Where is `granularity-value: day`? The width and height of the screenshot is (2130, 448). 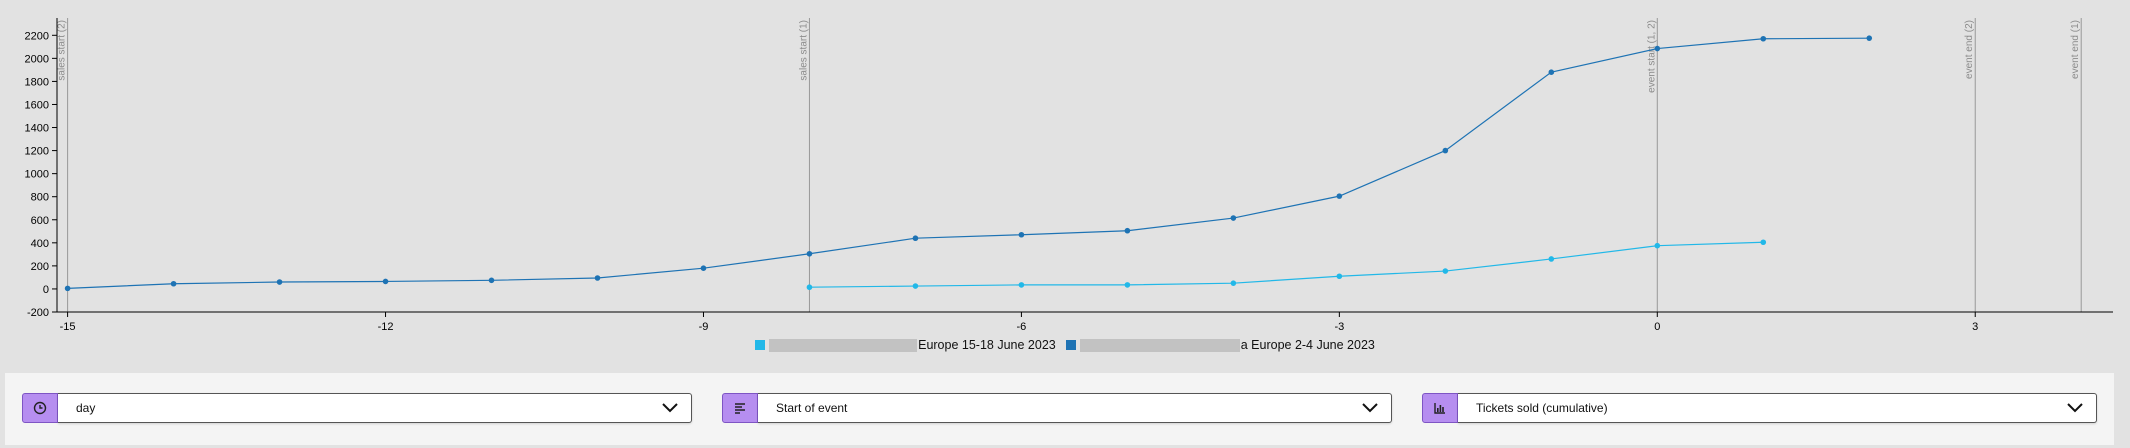 granularity-value: day is located at coordinates (86, 408).